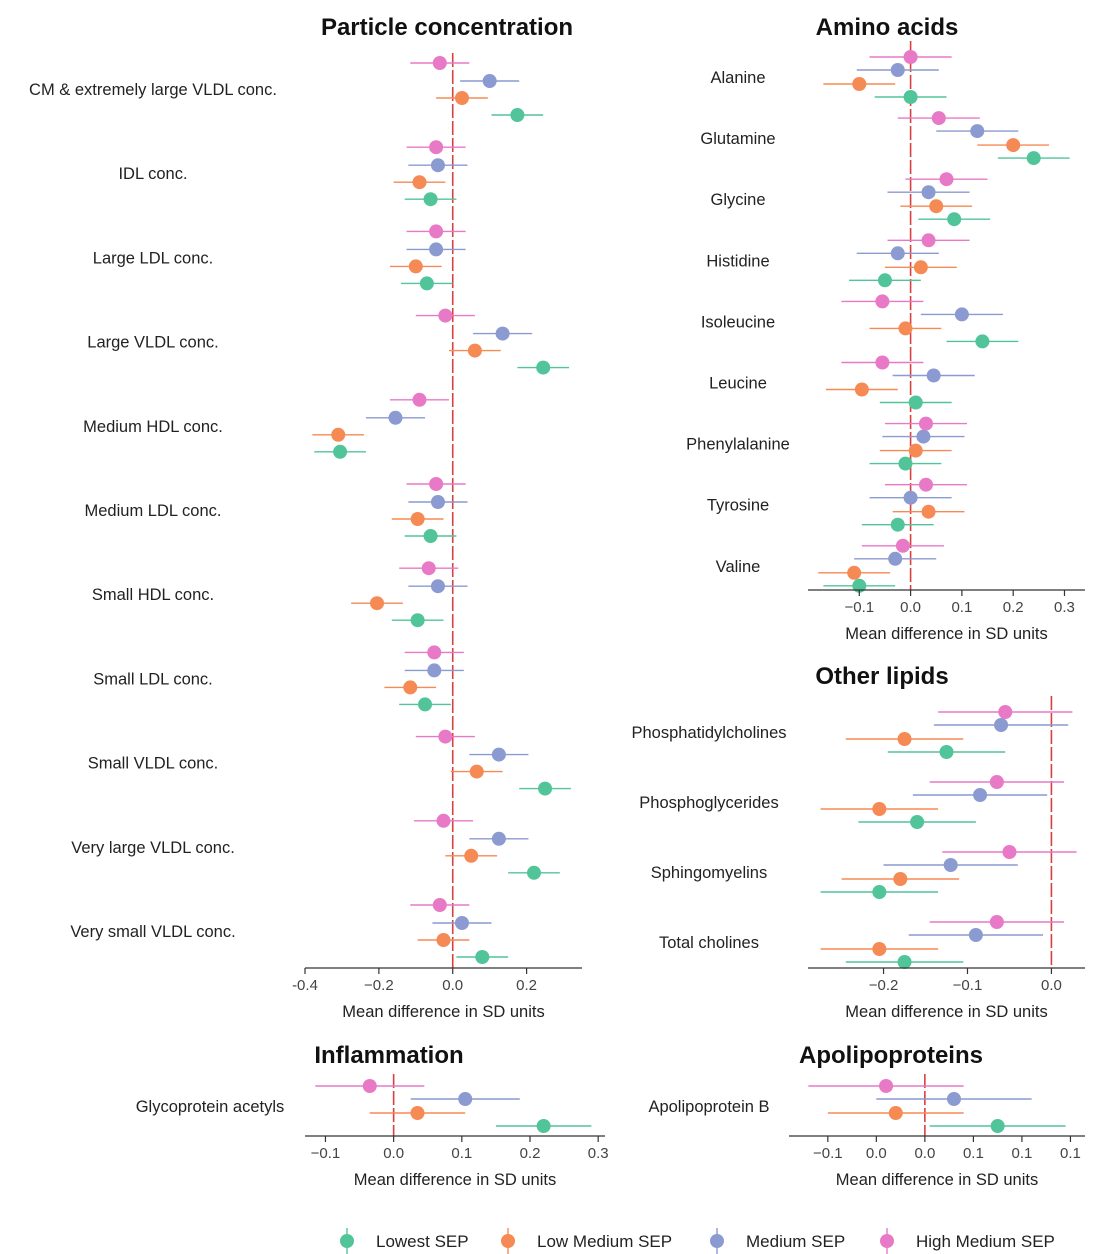  What do you see at coordinates (315, 846) in the screenshot?
I see `forest-row: Very large VLDL conc.` at bounding box center [315, 846].